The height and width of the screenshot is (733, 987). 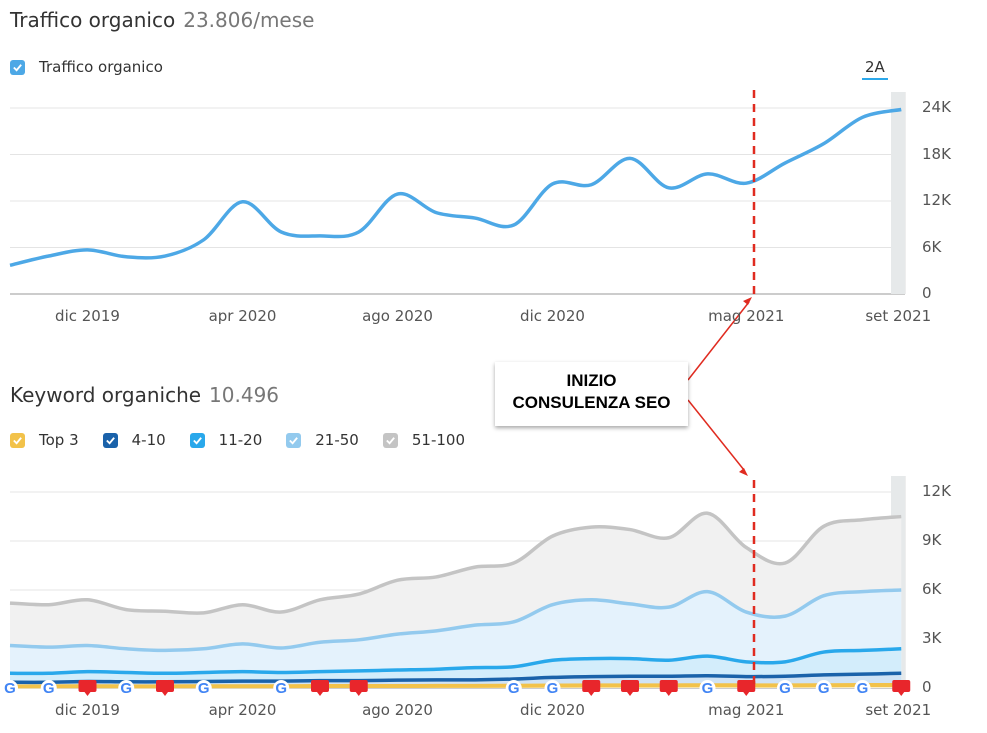 I want to click on legend-11-20: 11-20, so click(x=226, y=440).